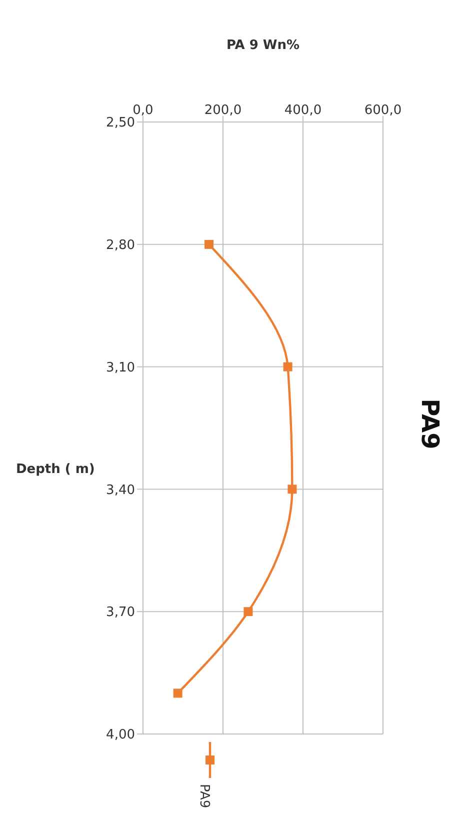  Describe the element at coordinates (55, 469) in the screenshot. I see `y-axis-title: Depth ( m)` at that location.